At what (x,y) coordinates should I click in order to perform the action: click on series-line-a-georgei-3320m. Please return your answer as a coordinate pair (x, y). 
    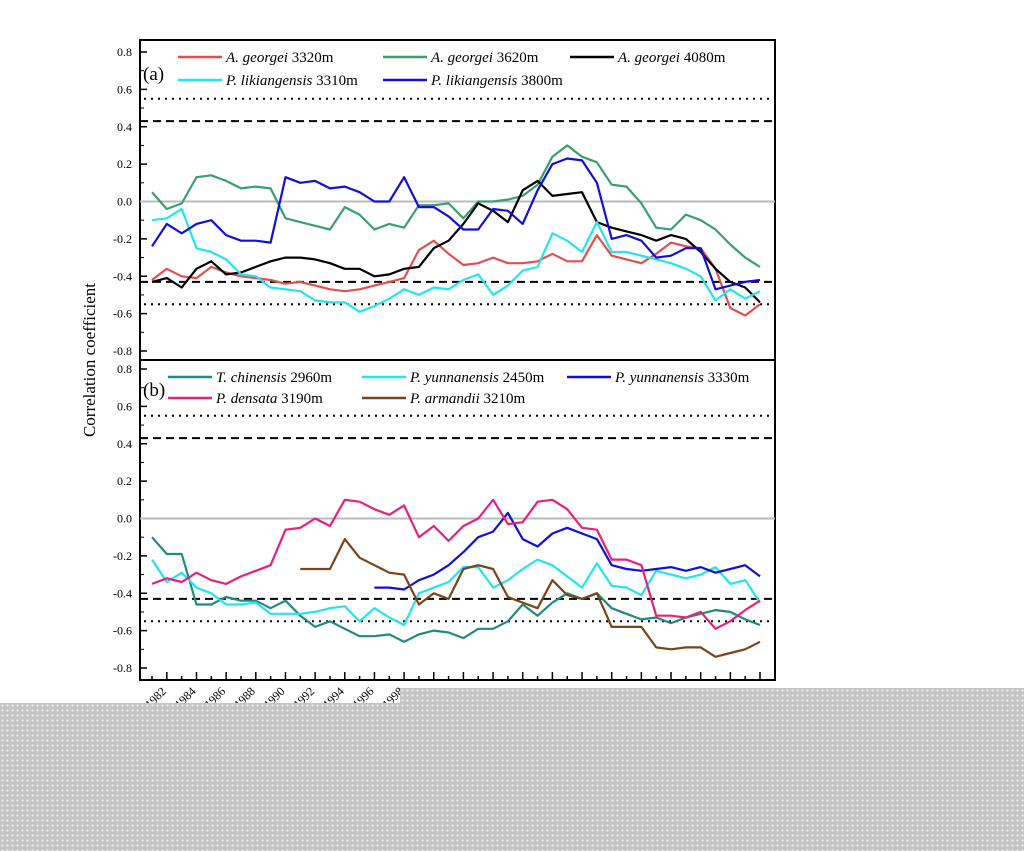
    Looking at the image, I should click on (456, 275).